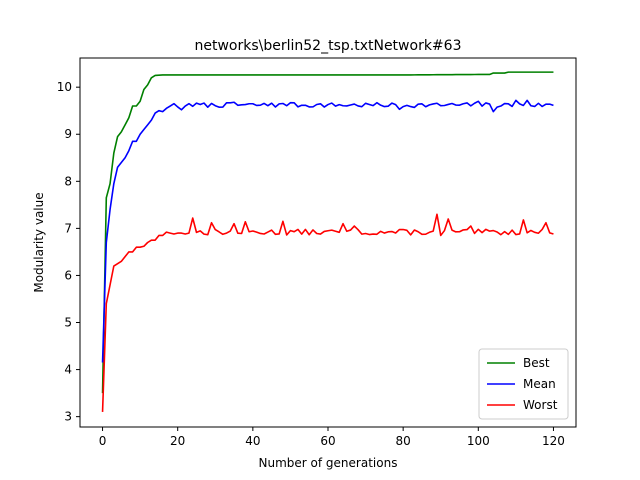 The height and width of the screenshot is (480, 640). I want to click on legend-label-mean: Mean, so click(539, 384).